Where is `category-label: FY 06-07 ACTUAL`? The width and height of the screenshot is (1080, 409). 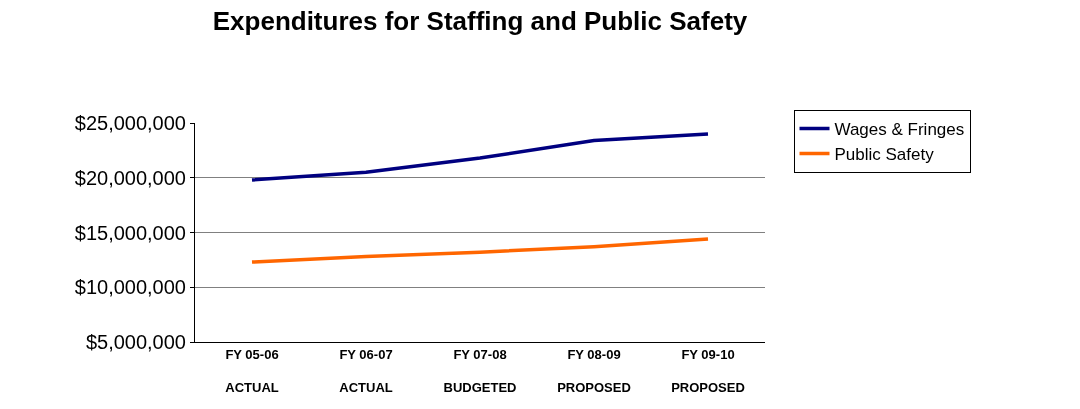 category-label: FY 06-07 ACTUAL is located at coordinates (366, 371).